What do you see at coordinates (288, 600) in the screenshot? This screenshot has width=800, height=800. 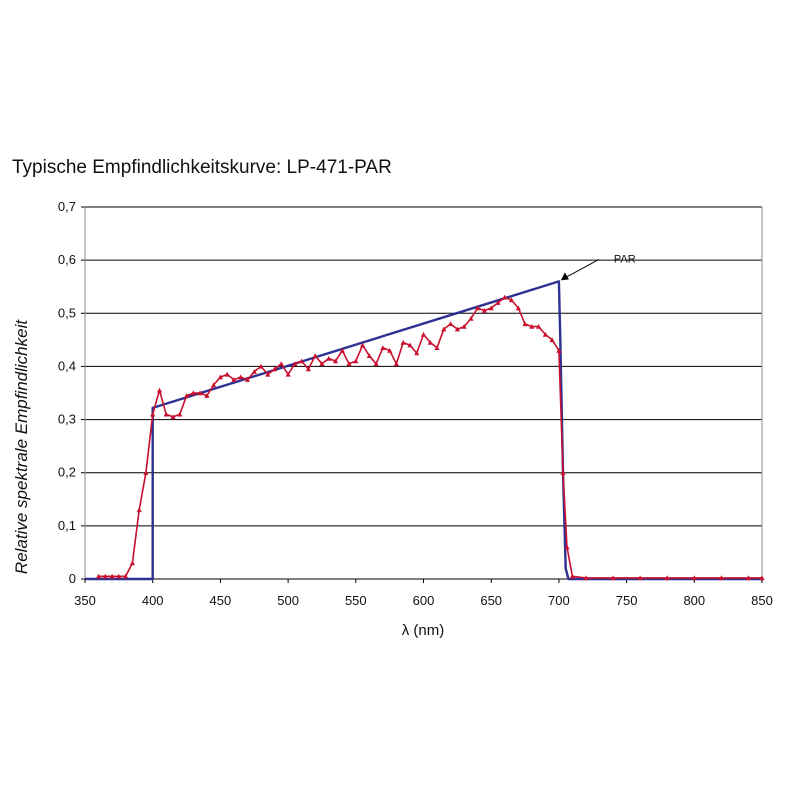 I see `x-tick-label: 500` at bounding box center [288, 600].